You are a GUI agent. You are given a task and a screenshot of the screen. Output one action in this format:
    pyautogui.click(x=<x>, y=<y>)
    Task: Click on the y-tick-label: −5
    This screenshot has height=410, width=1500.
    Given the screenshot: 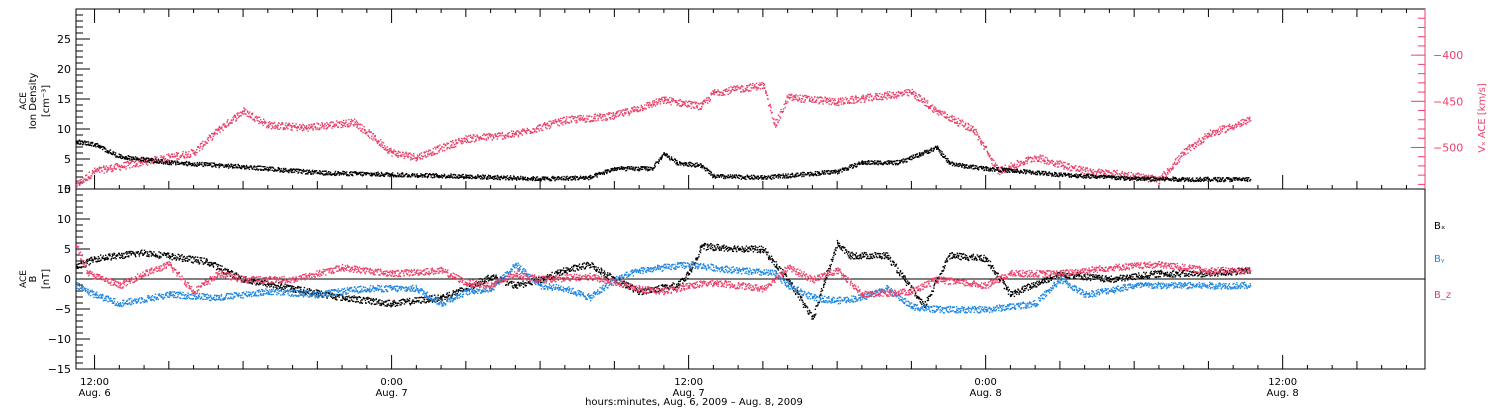 What is the action you would take?
    pyautogui.click(x=63, y=309)
    